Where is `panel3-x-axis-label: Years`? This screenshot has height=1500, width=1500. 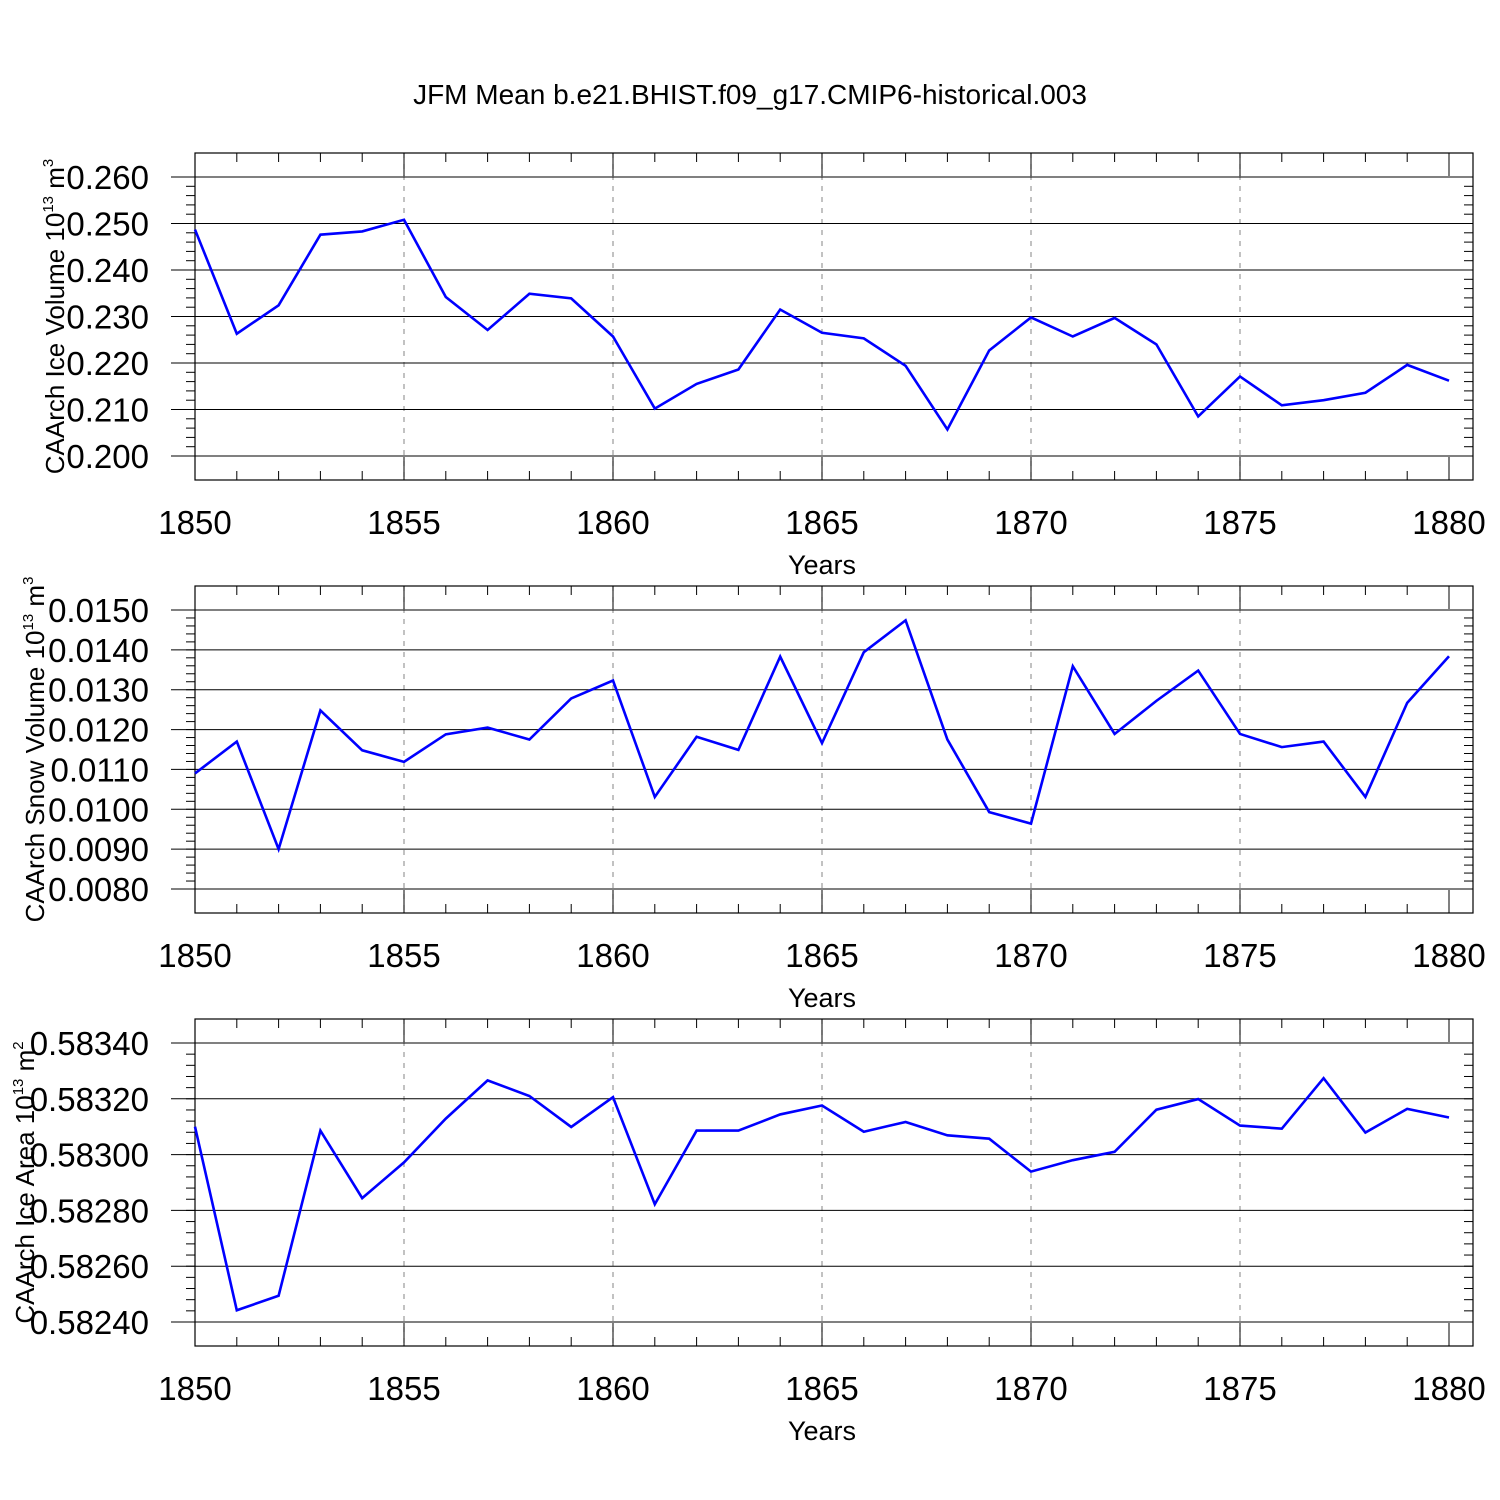
panel3-x-axis-label: Years is located at coordinates (822, 1431).